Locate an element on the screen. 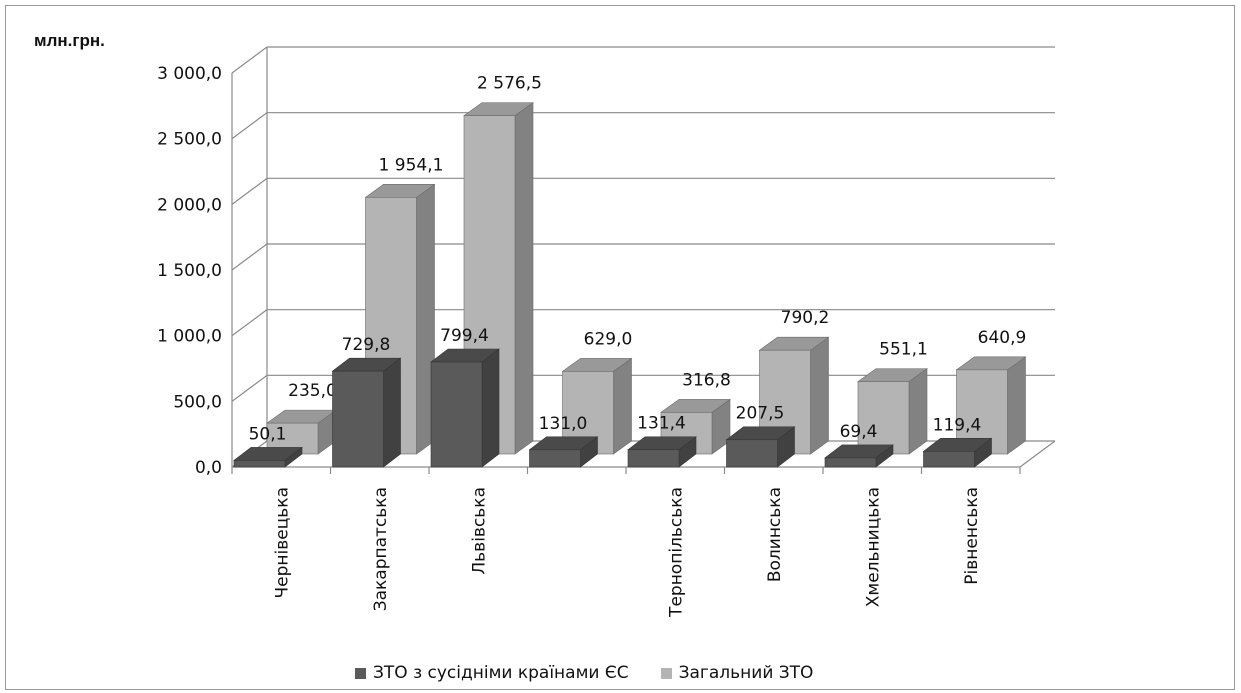 This screenshot has width=1241, height=693. data-label-total: 2 576,5 is located at coordinates (509, 84).